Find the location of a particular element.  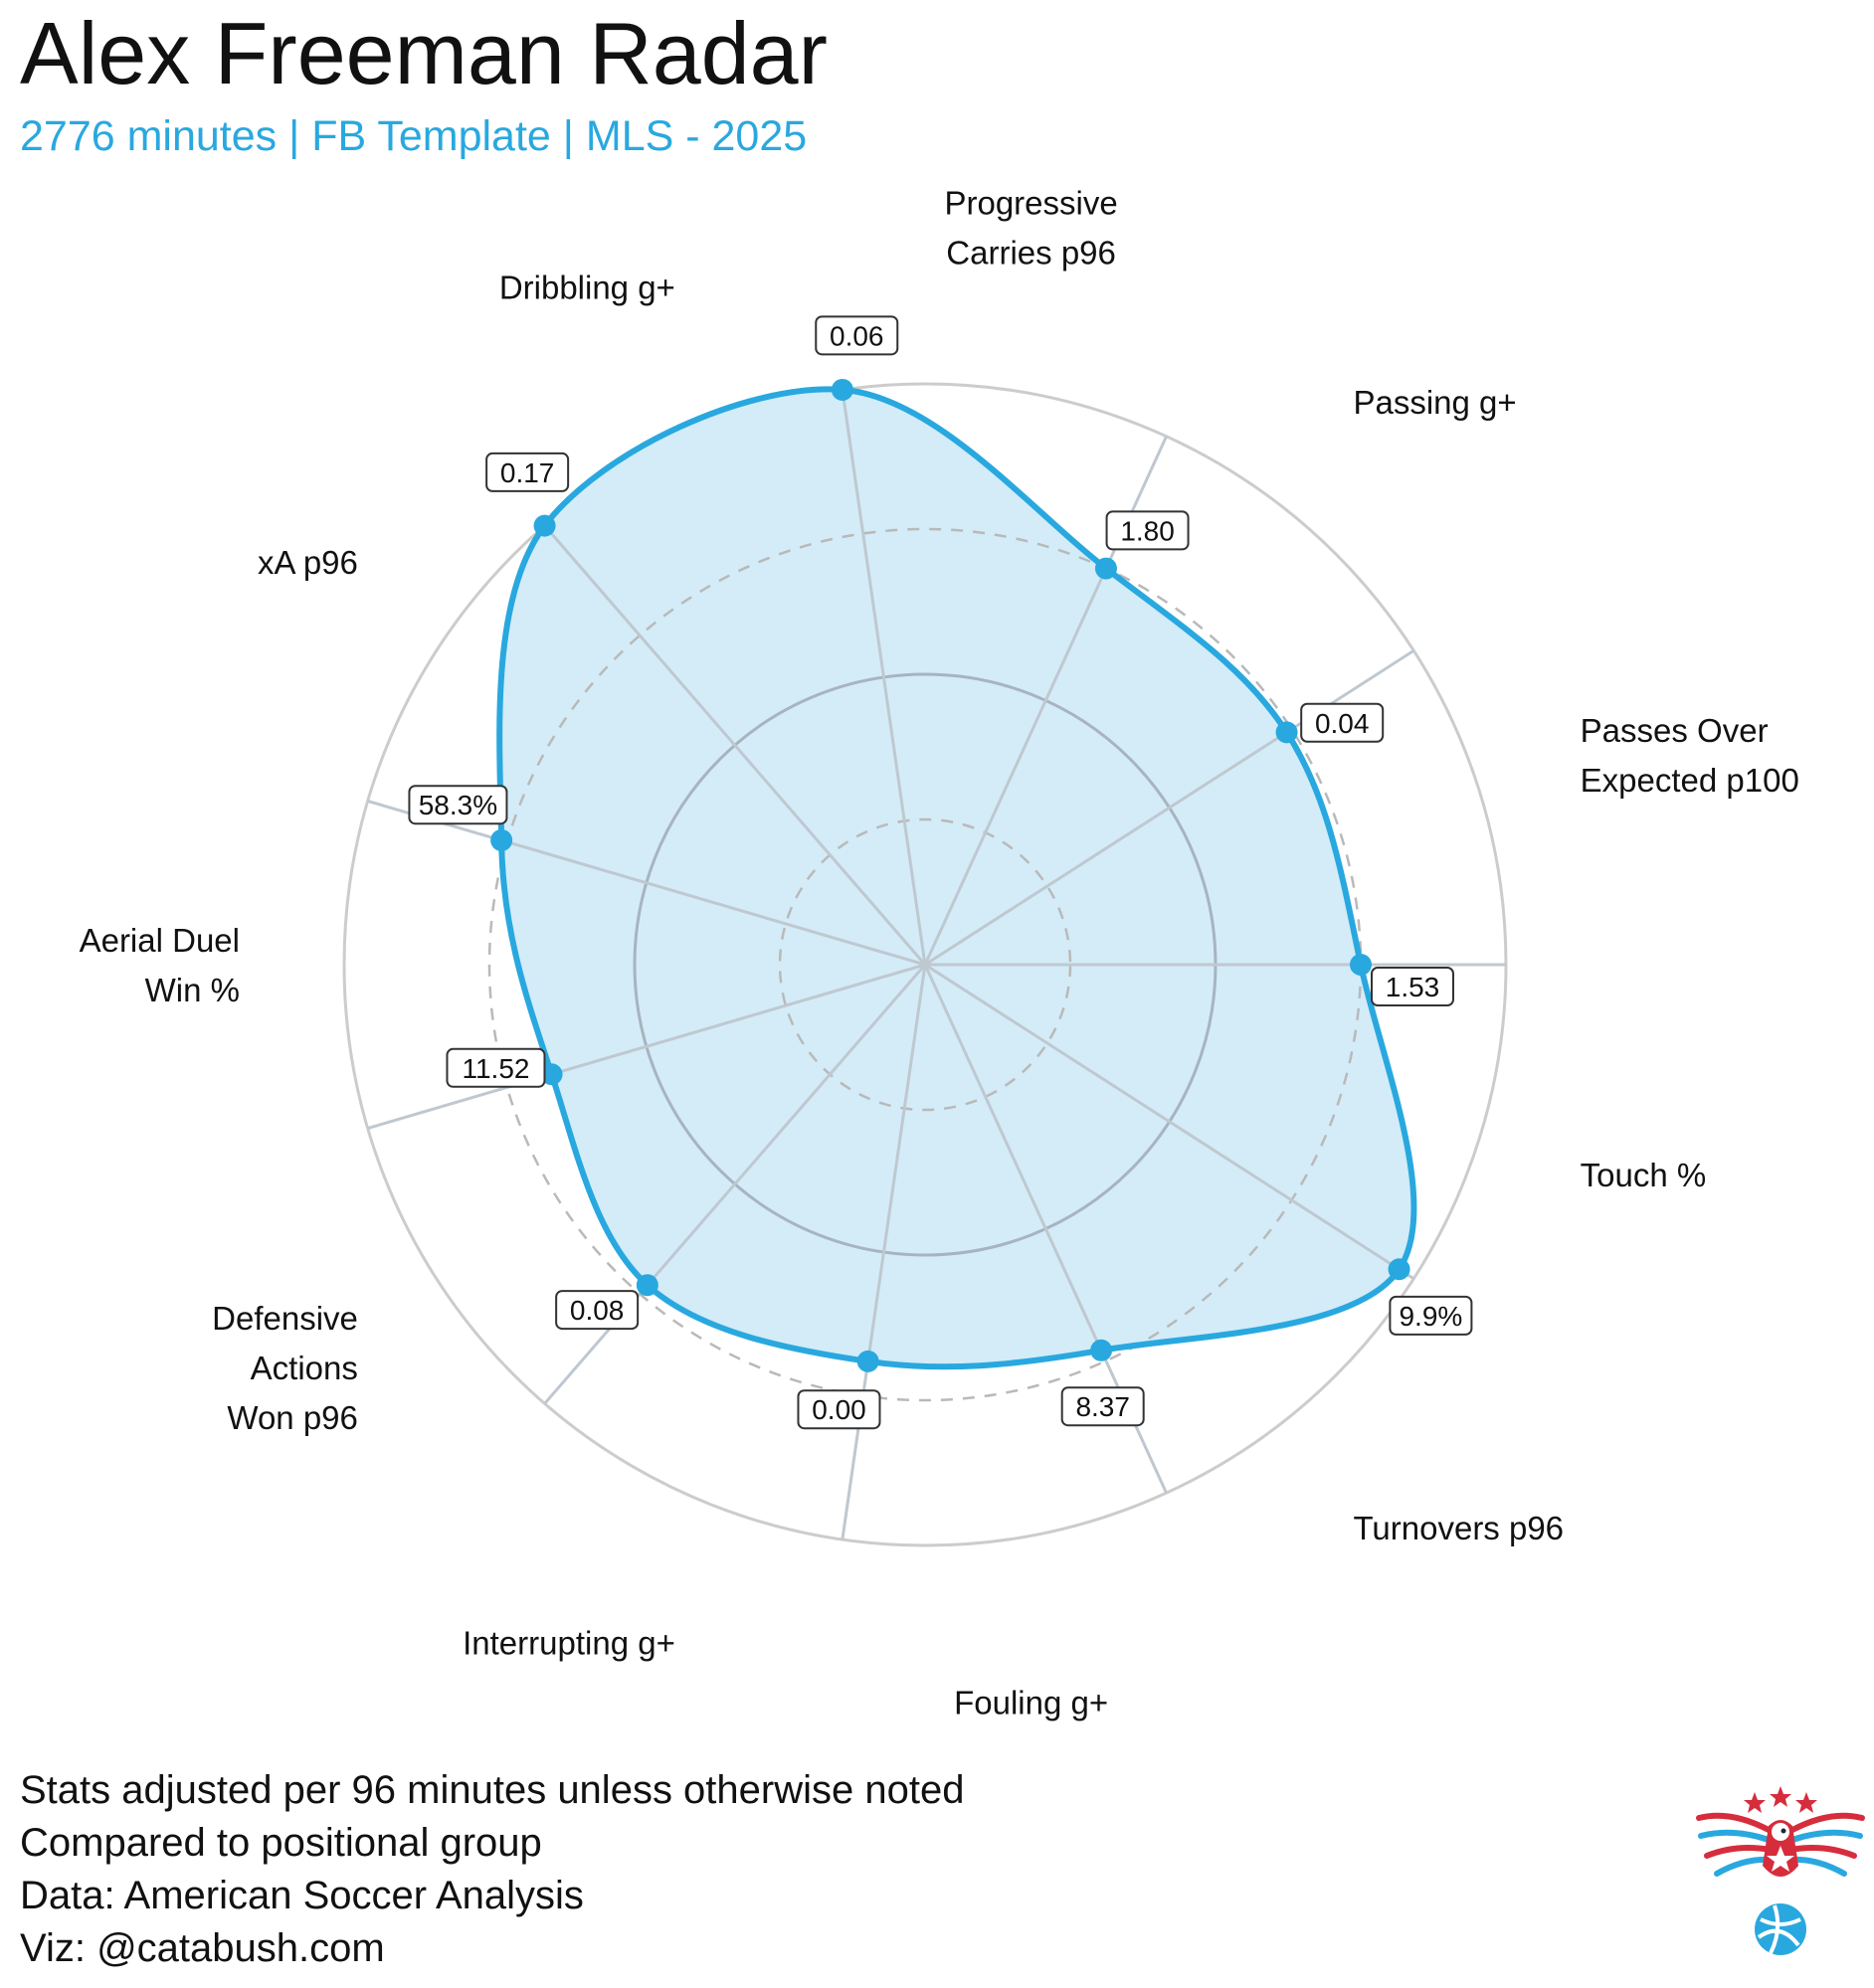

value-label: 0.08 is located at coordinates (598, 1310).